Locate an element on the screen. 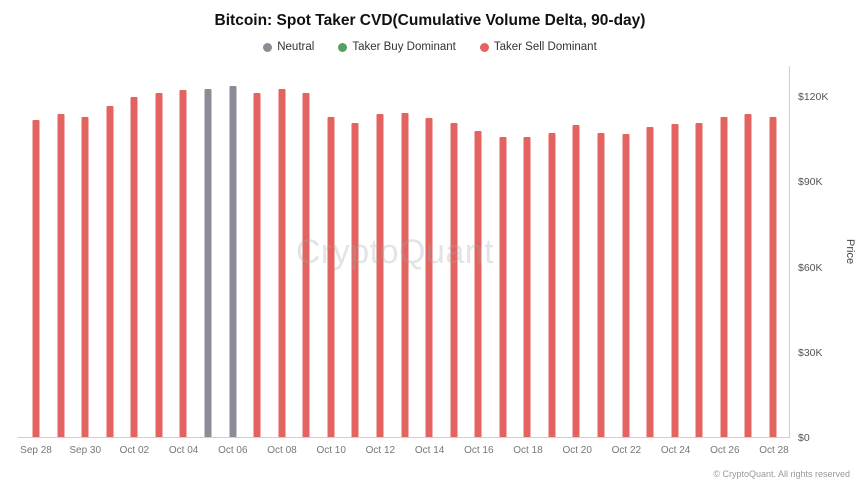 The height and width of the screenshot is (484, 860). y-axis-tick-label: $120K is located at coordinates (813, 97).